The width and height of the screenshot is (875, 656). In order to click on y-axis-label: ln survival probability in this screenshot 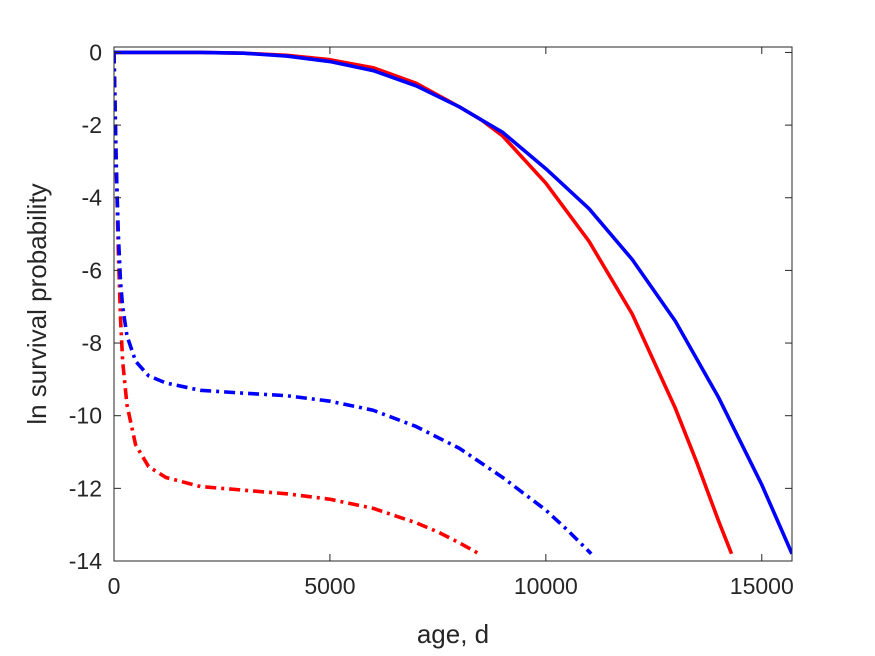, I will do `click(37, 303)`.